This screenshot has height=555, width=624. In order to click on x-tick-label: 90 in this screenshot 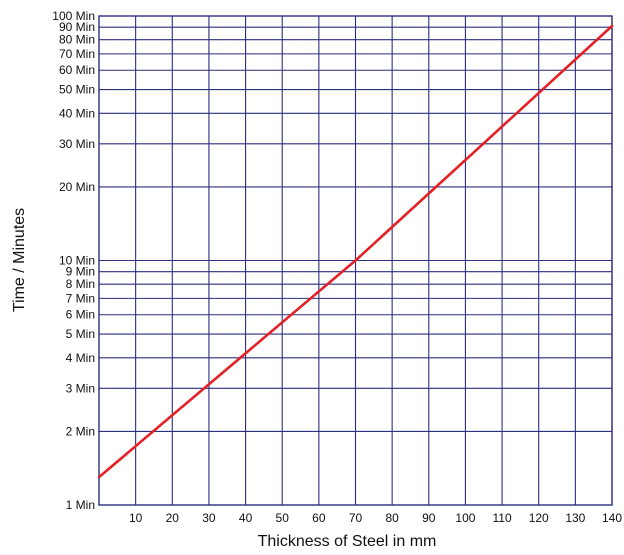, I will do `click(429, 518)`.